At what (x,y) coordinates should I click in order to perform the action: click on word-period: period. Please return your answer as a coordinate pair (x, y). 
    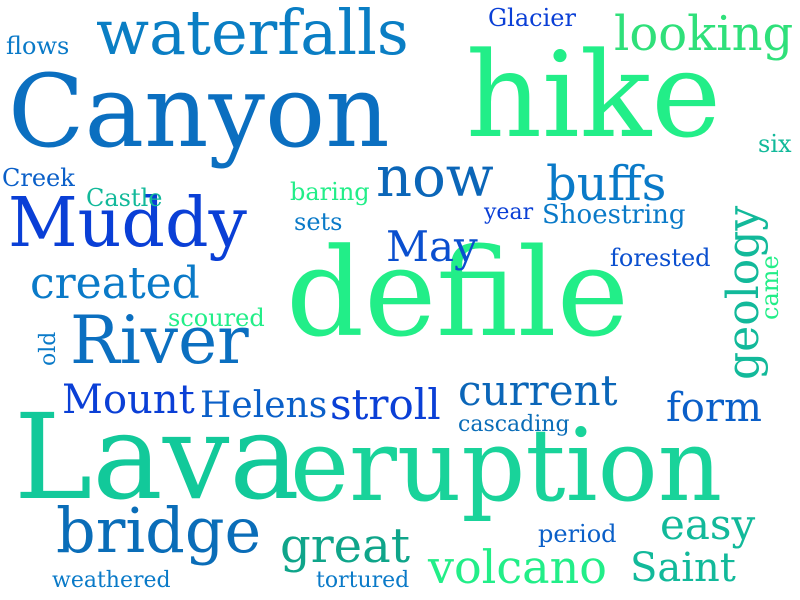
    Looking at the image, I should click on (577, 534).